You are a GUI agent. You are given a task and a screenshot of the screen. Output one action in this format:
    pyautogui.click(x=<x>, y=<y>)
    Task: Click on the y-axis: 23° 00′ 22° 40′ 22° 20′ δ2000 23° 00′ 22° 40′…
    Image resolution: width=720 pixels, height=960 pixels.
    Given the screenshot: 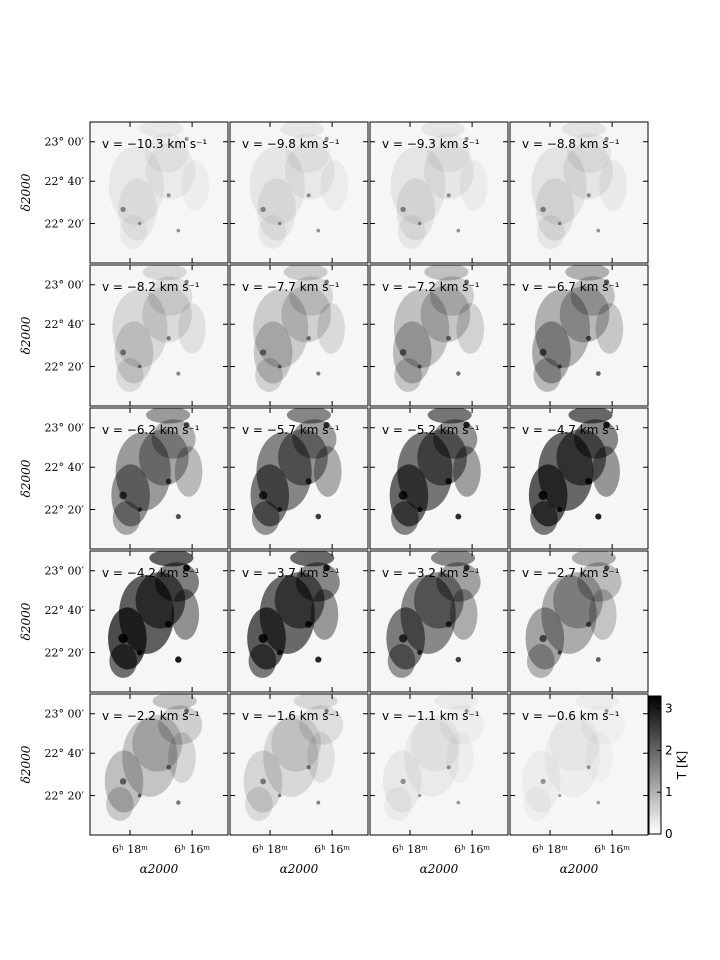 What is the action you would take?
    pyautogui.click(x=51, y=469)
    